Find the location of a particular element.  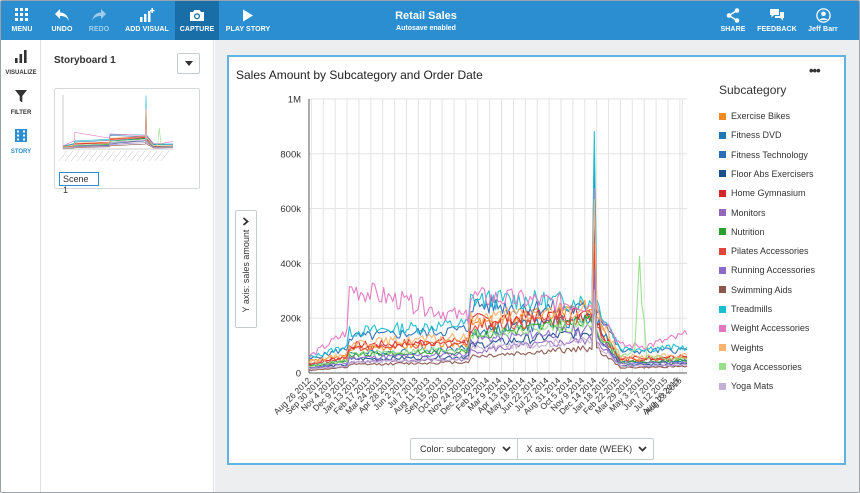

feedback-button: FEEDBACK is located at coordinates (777, 20).